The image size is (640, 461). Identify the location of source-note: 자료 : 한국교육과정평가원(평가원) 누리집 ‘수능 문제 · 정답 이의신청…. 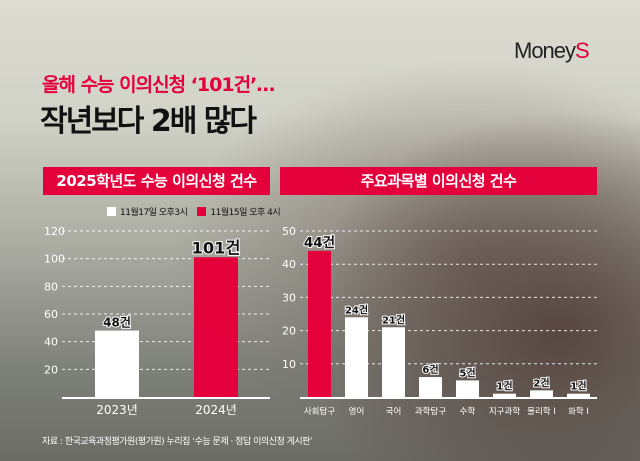
(177, 442).